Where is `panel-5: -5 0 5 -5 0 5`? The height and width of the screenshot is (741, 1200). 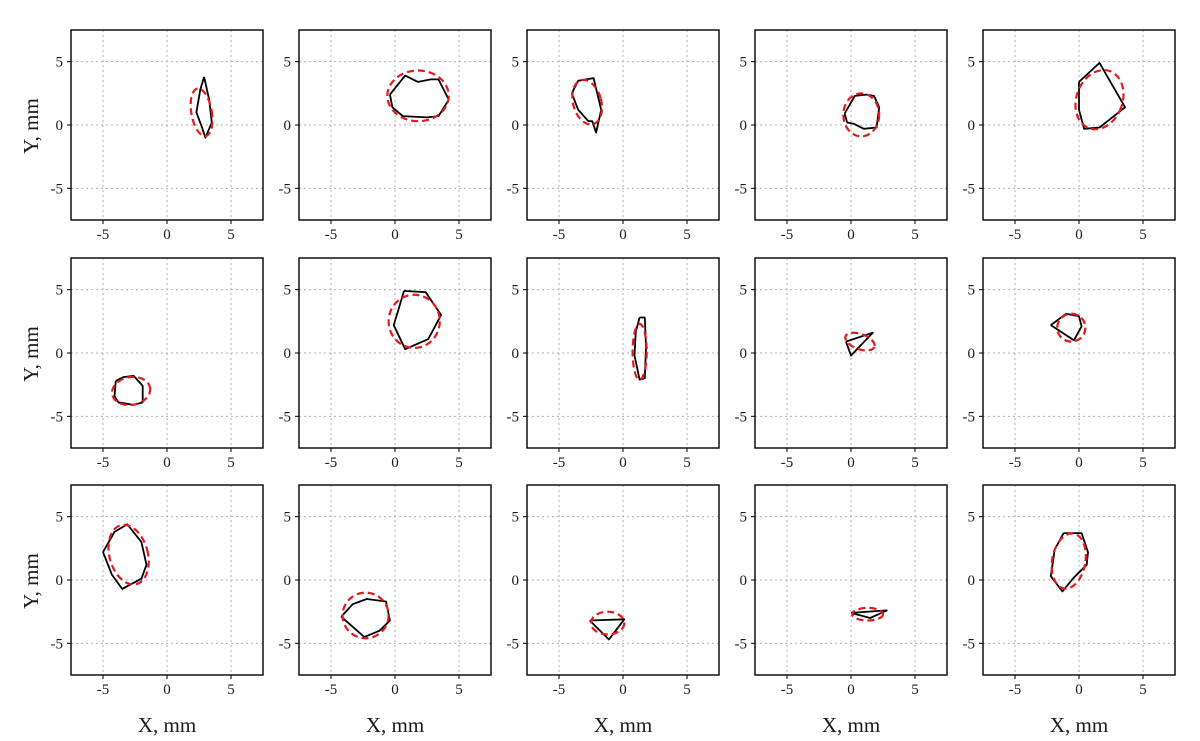 panel-5: -5 0 5 -5 0 5 is located at coordinates (1069, 136).